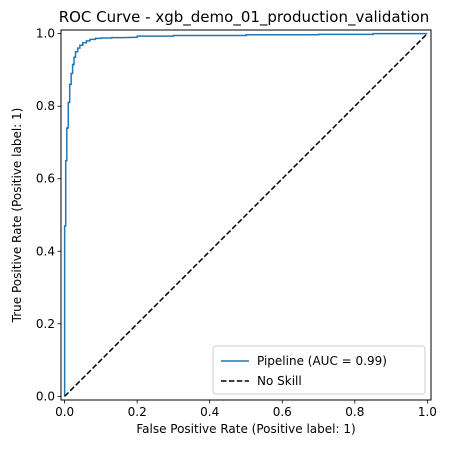 This screenshot has width=461, height=455. I want to click on legend-entry: No Skill, so click(279, 381).